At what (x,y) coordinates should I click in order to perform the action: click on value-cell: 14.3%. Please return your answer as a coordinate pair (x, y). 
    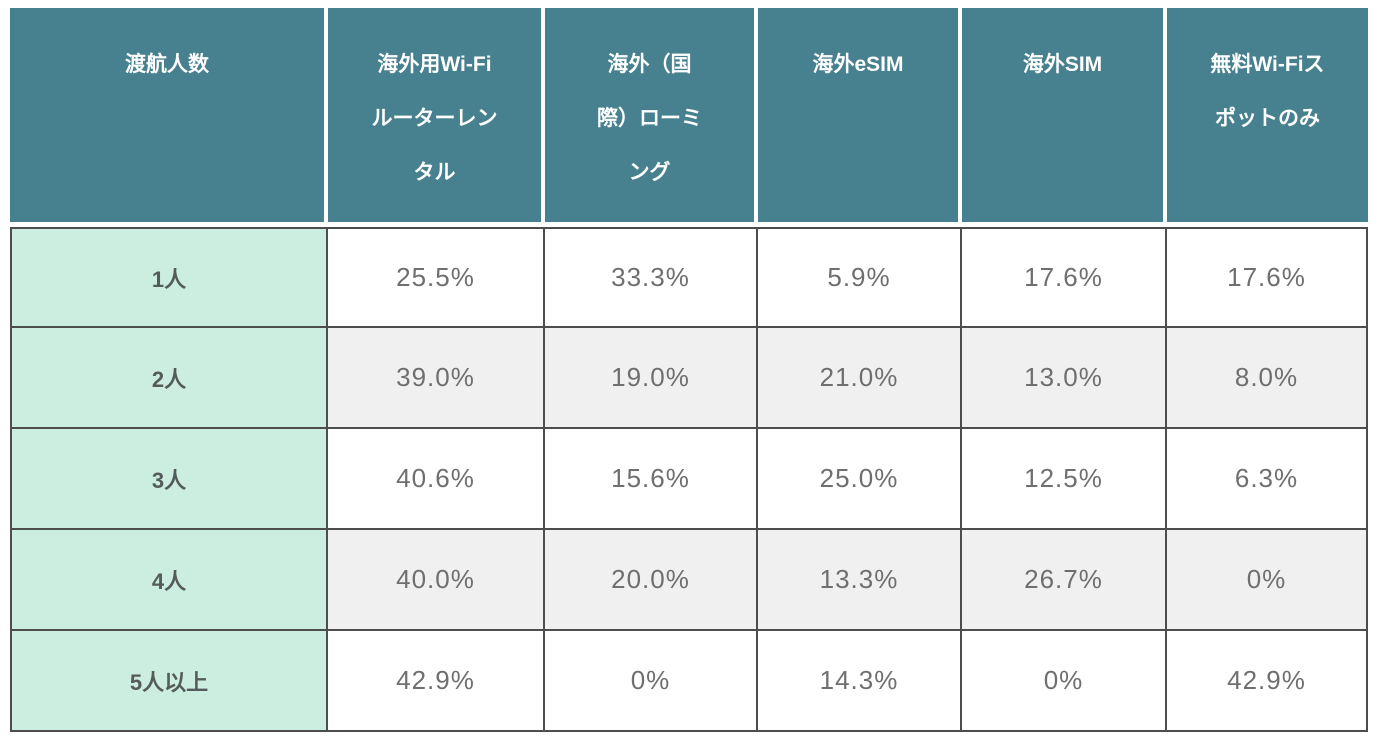
    Looking at the image, I should click on (860, 681).